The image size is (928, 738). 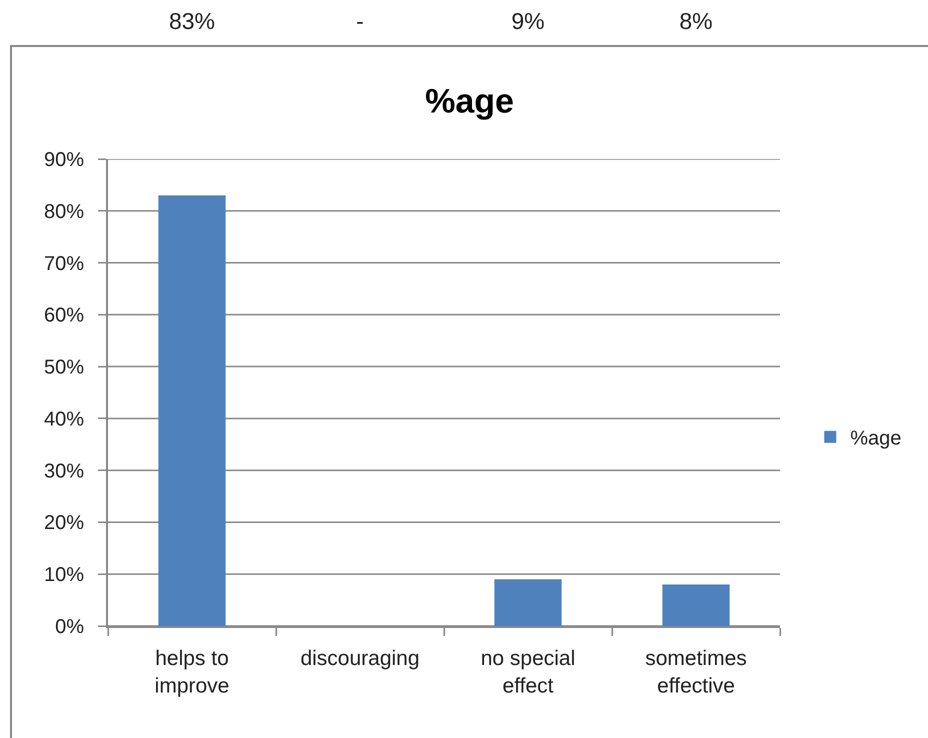 I want to click on chart-title: %age, so click(x=469, y=101).